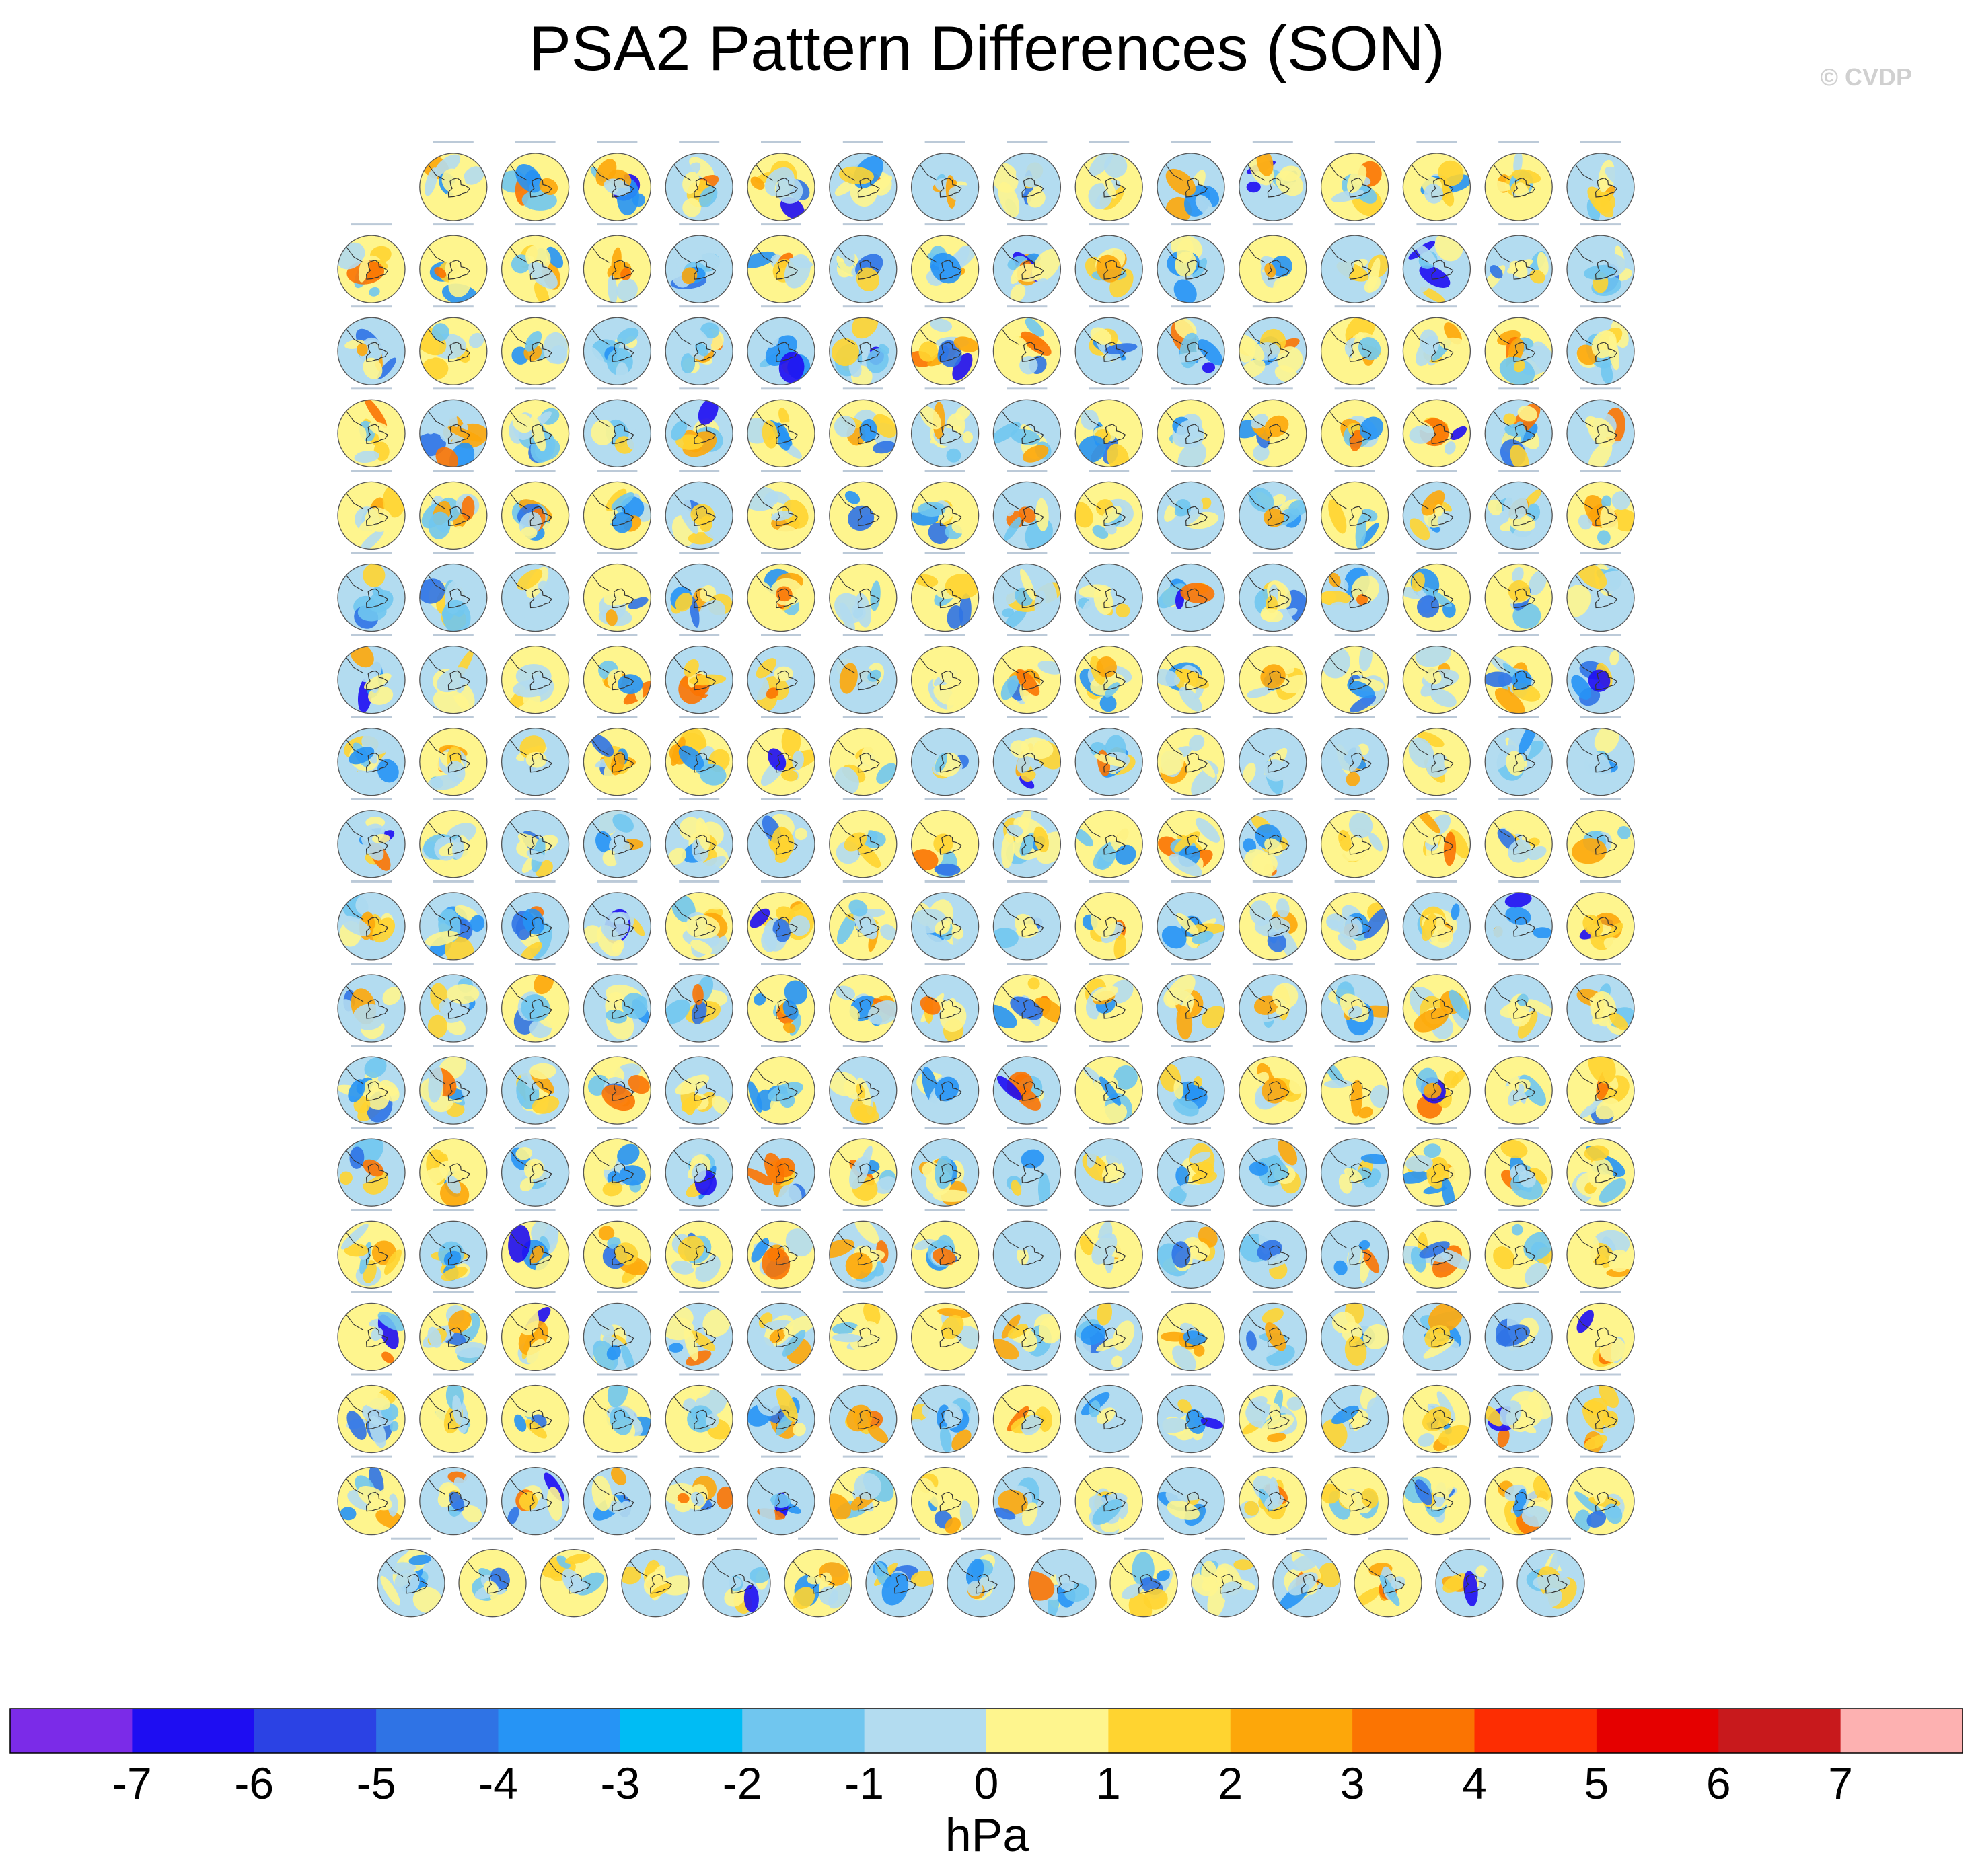  What do you see at coordinates (621, 1783) in the screenshot?
I see `colorbar-tick-label: -3` at bounding box center [621, 1783].